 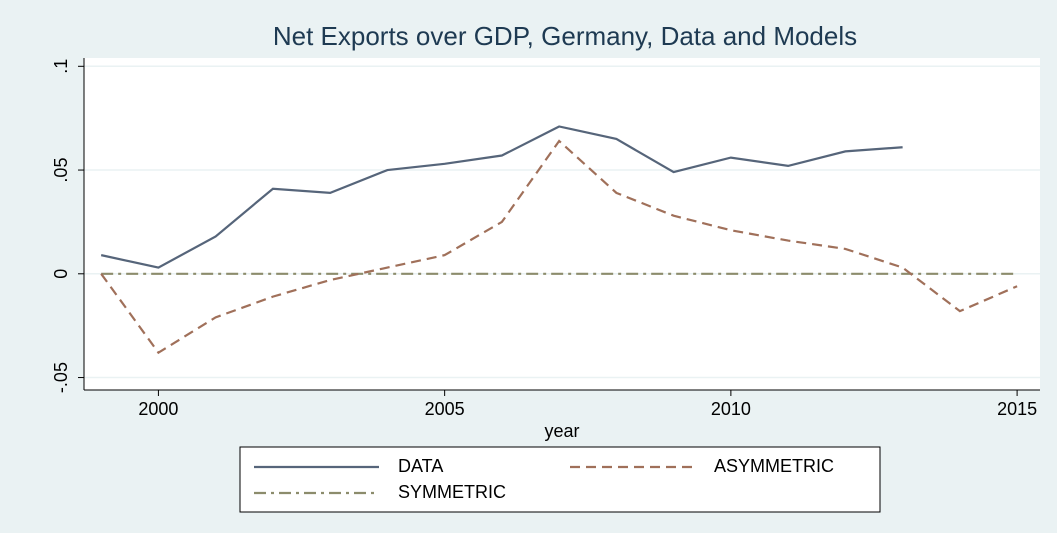 I want to click on x-axis-label: year, so click(x=561, y=431).